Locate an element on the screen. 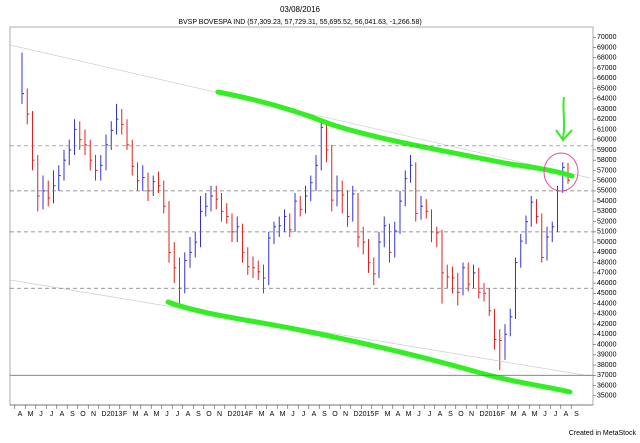 The width and height of the screenshot is (640, 443). y-tick-label: 52000 is located at coordinates (607, 221).